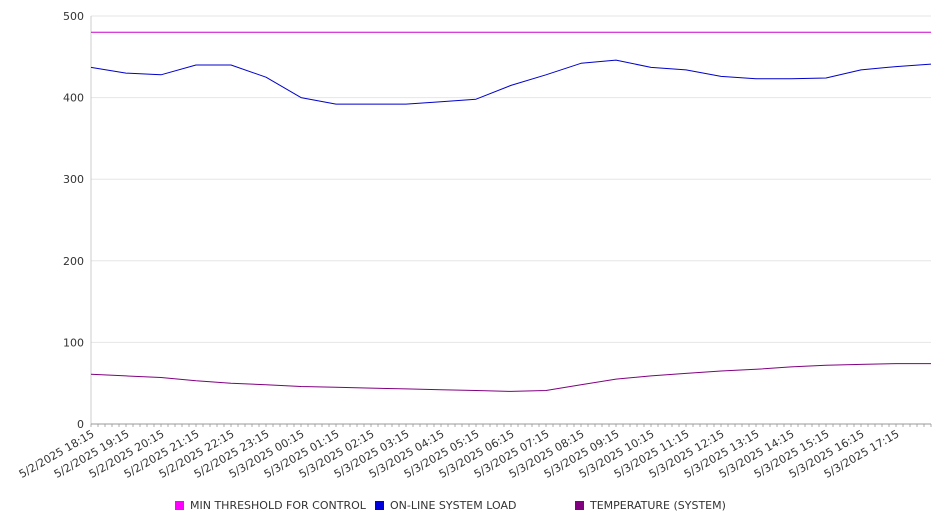  I want to click on legend-item-system-load: ON-LINE SYSTEM LOAD, so click(445, 505).